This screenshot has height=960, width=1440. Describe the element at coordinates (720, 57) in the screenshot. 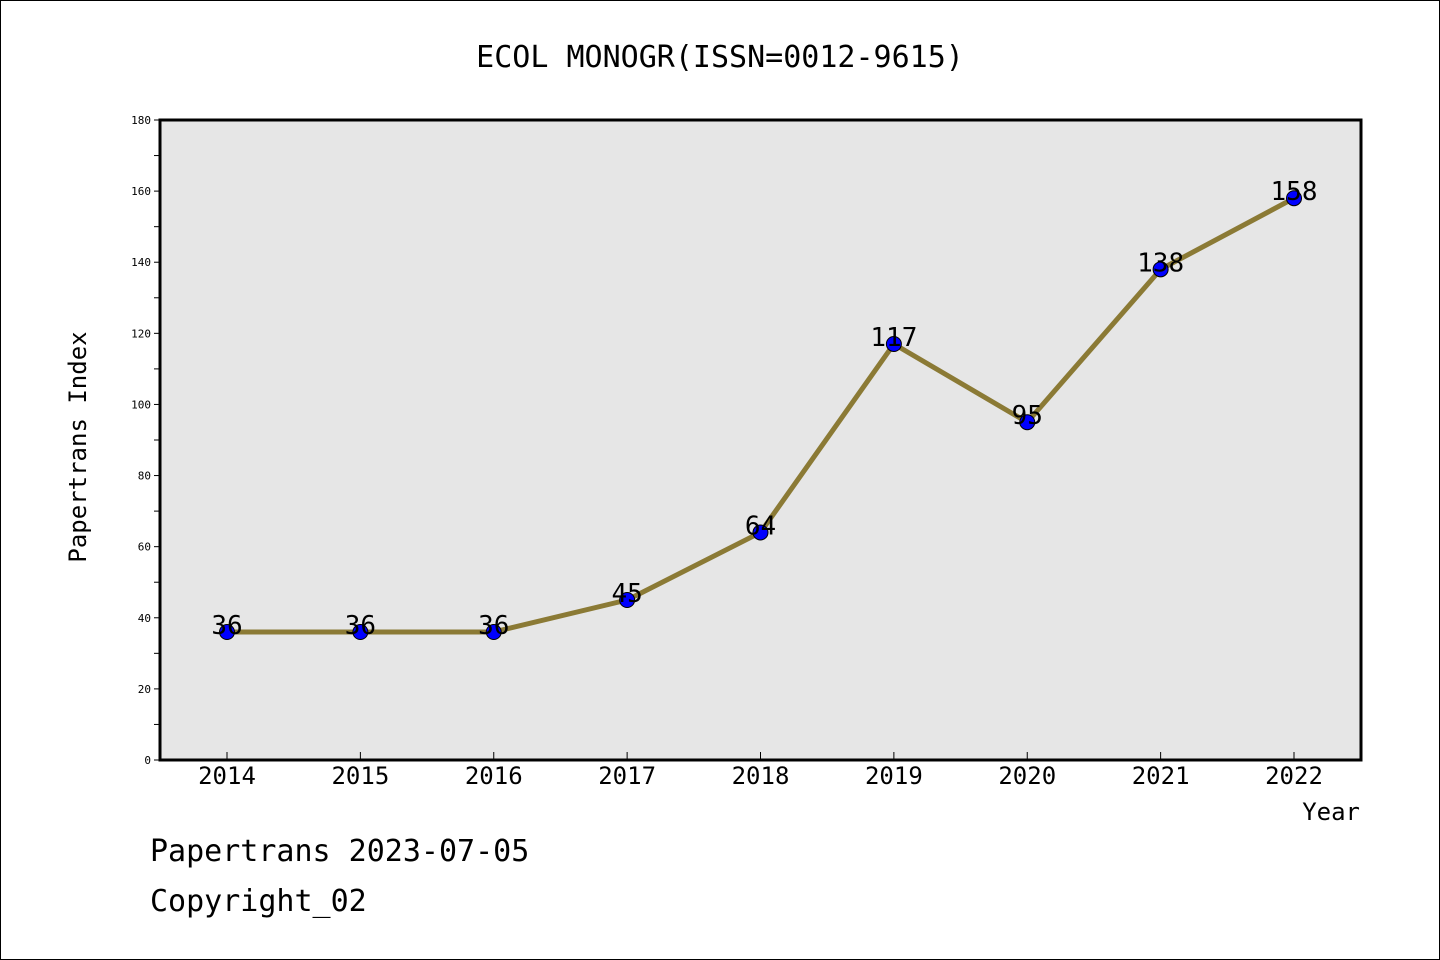

I see `chart-title: ECOL MONOGR(ISSN=0012-9615)` at that location.